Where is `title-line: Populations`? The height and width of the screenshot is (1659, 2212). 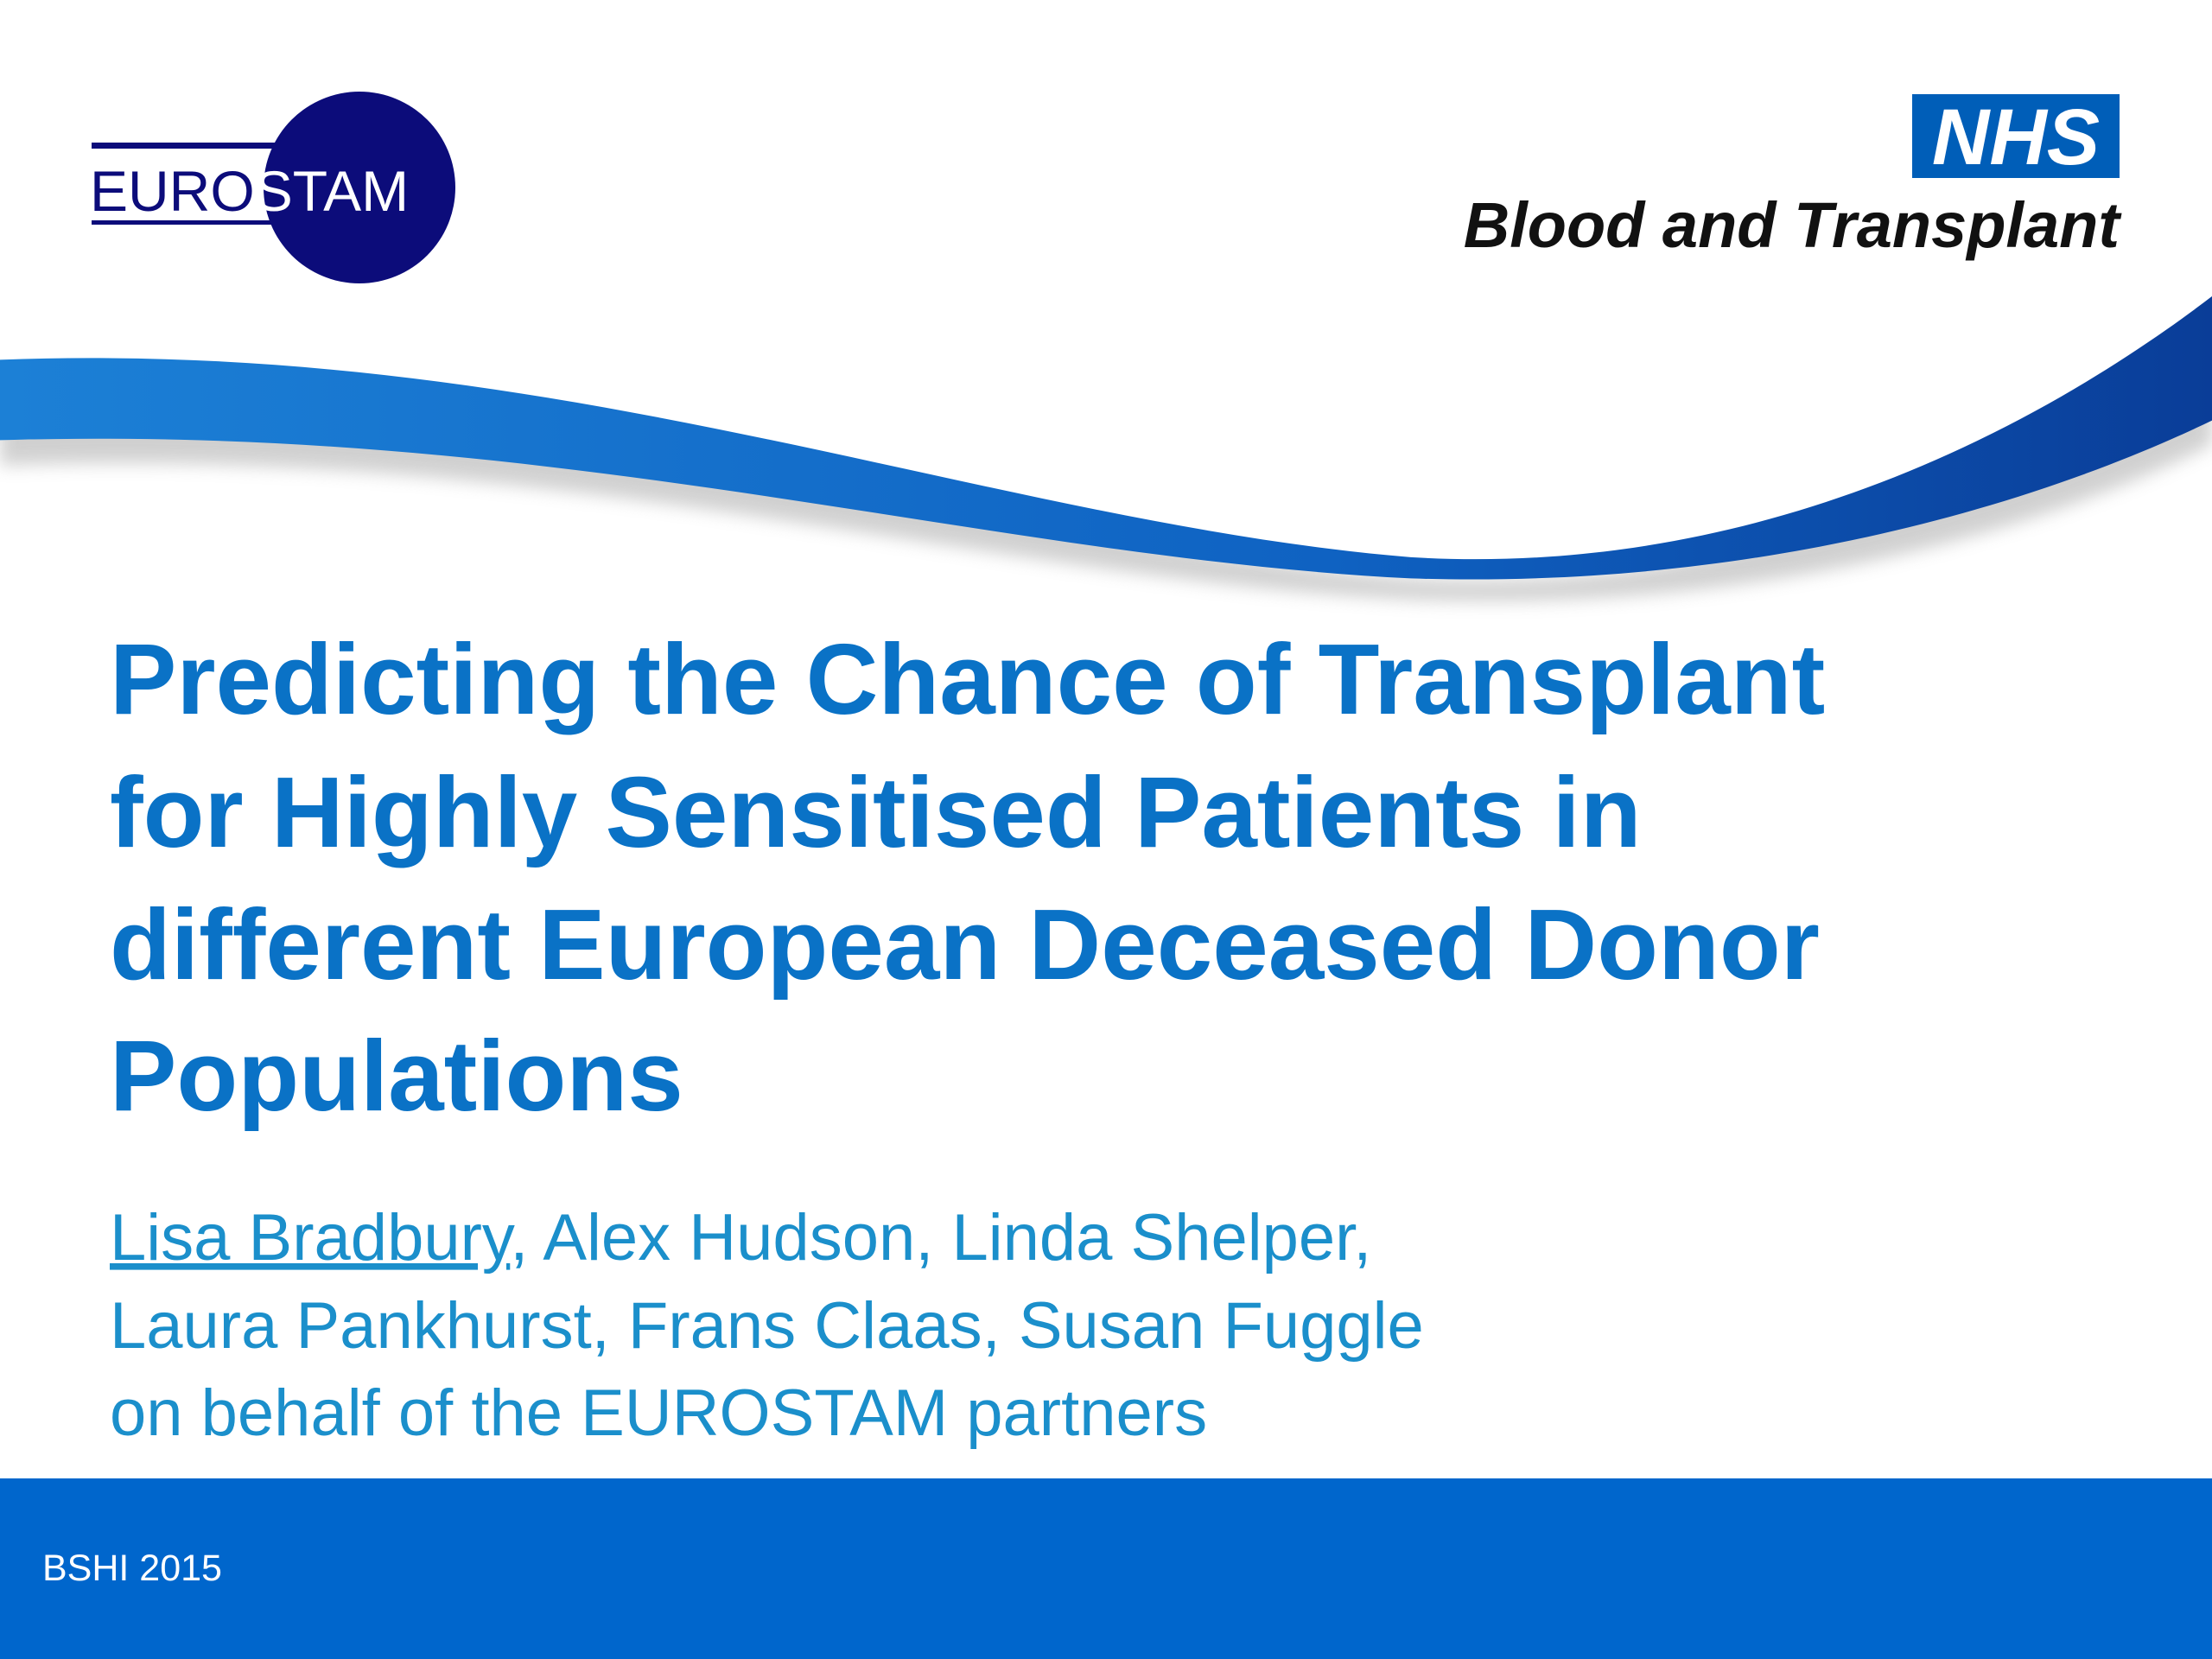
title-line: Populations is located at coordinates (396, 1076).